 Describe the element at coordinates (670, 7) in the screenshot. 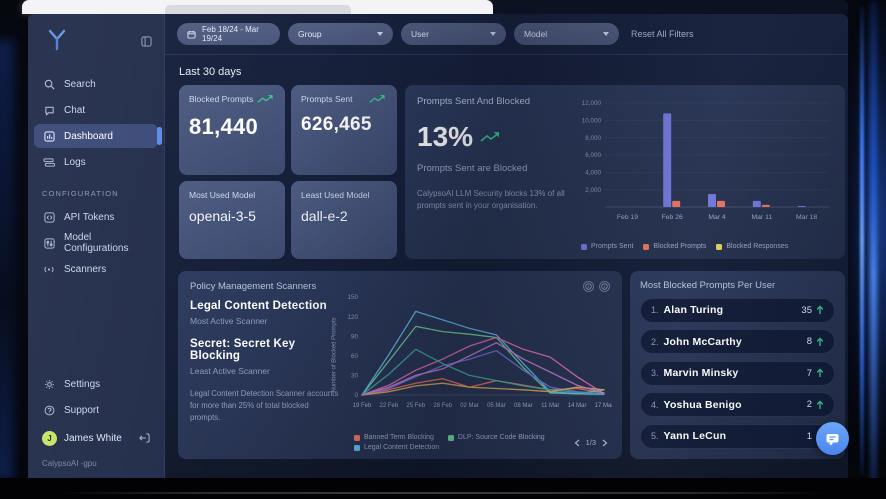

I see `window-top-strip` at that location.